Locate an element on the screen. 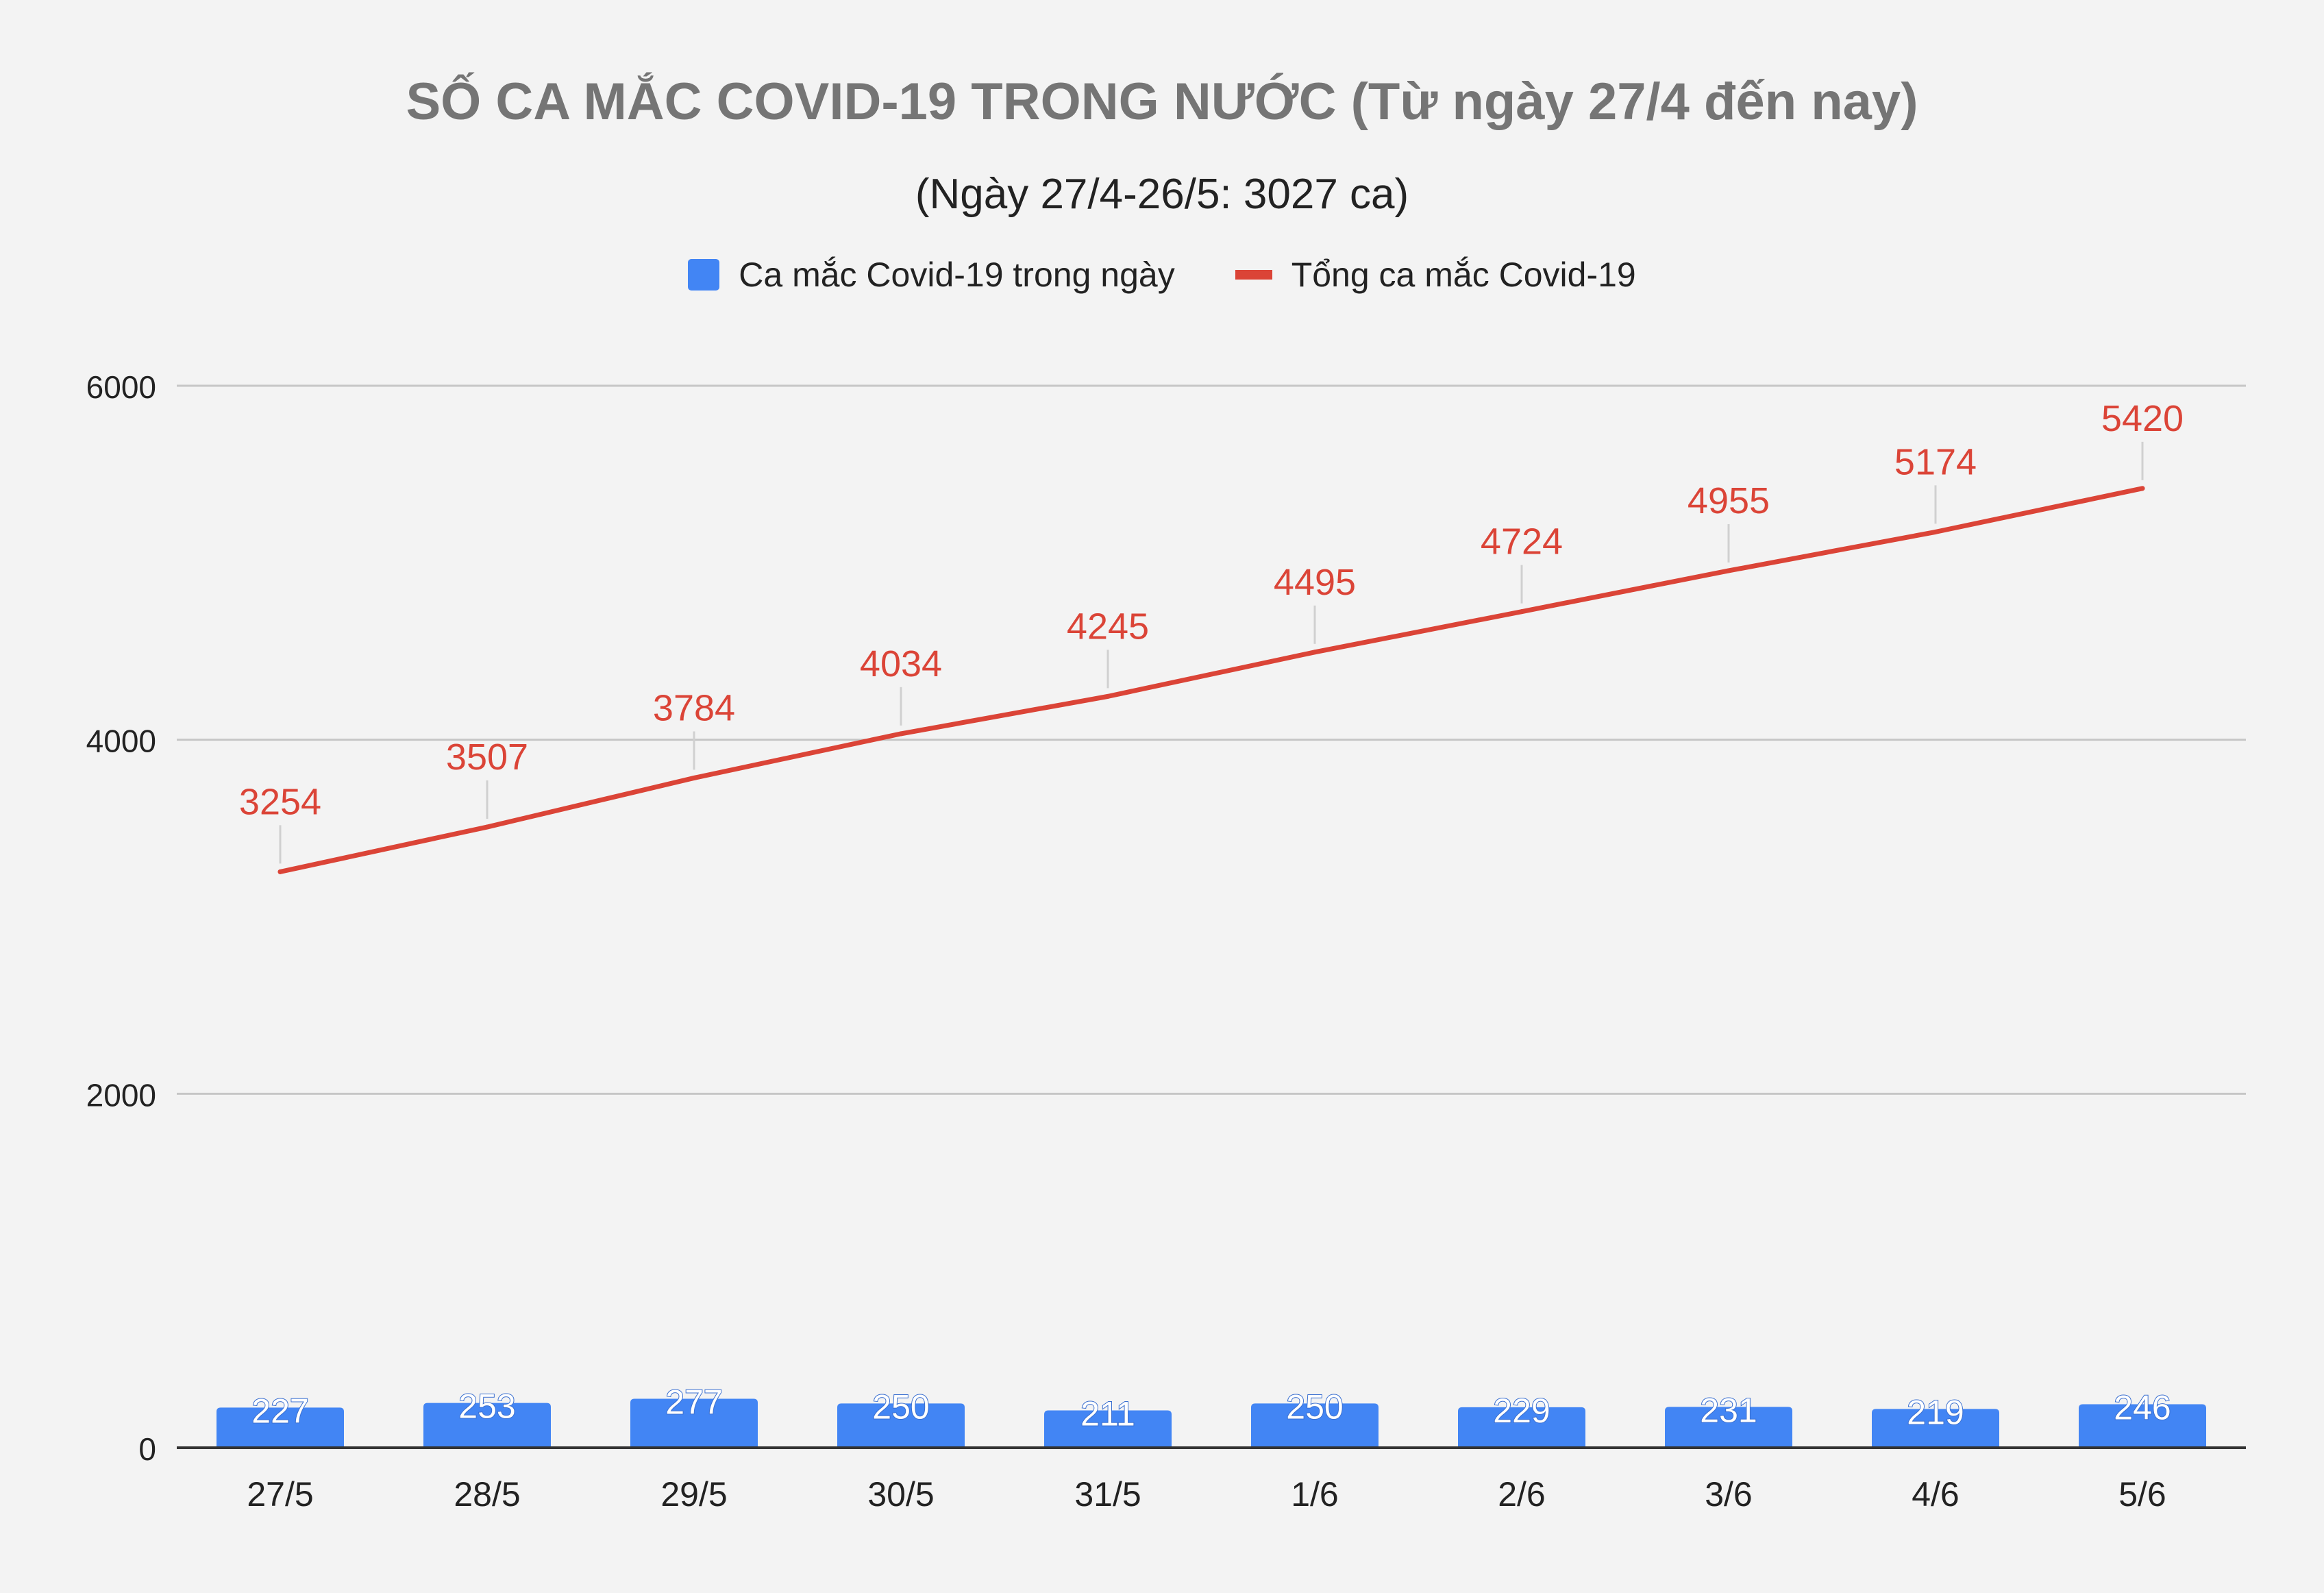 Image resolution: width=2324 pixels, height=1593 pixels. line-value-label-8: 5174 is located at coordinates (1935, 461).